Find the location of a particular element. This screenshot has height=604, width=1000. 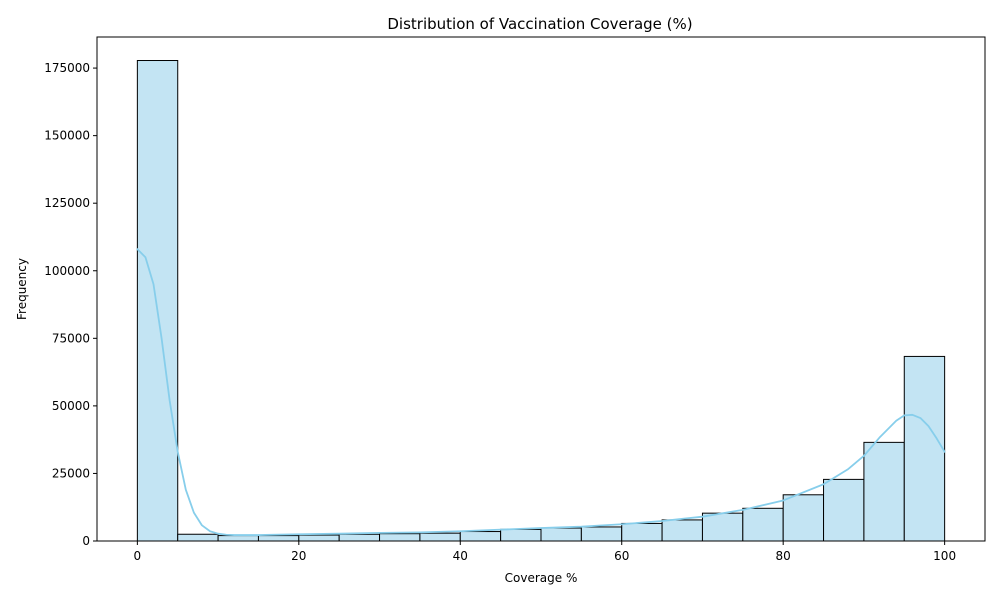

x-tick-label-40: 40 is located at coordinates (460, 556).